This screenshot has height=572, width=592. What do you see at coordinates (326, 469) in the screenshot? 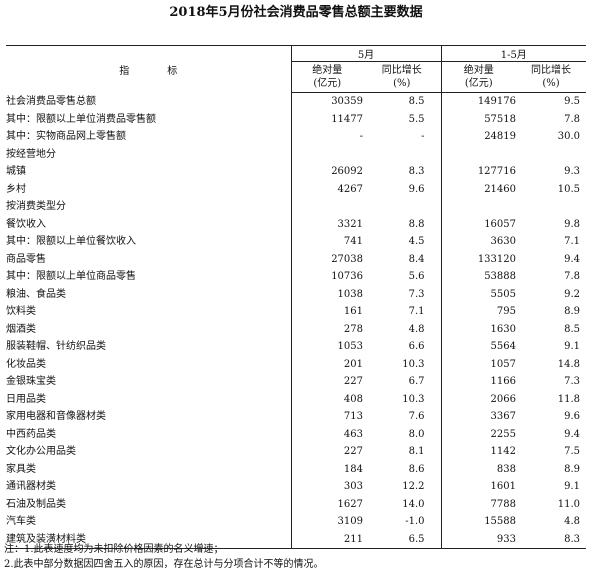
I see `cell-may-abs: 184` at bounding box center [326, 469].